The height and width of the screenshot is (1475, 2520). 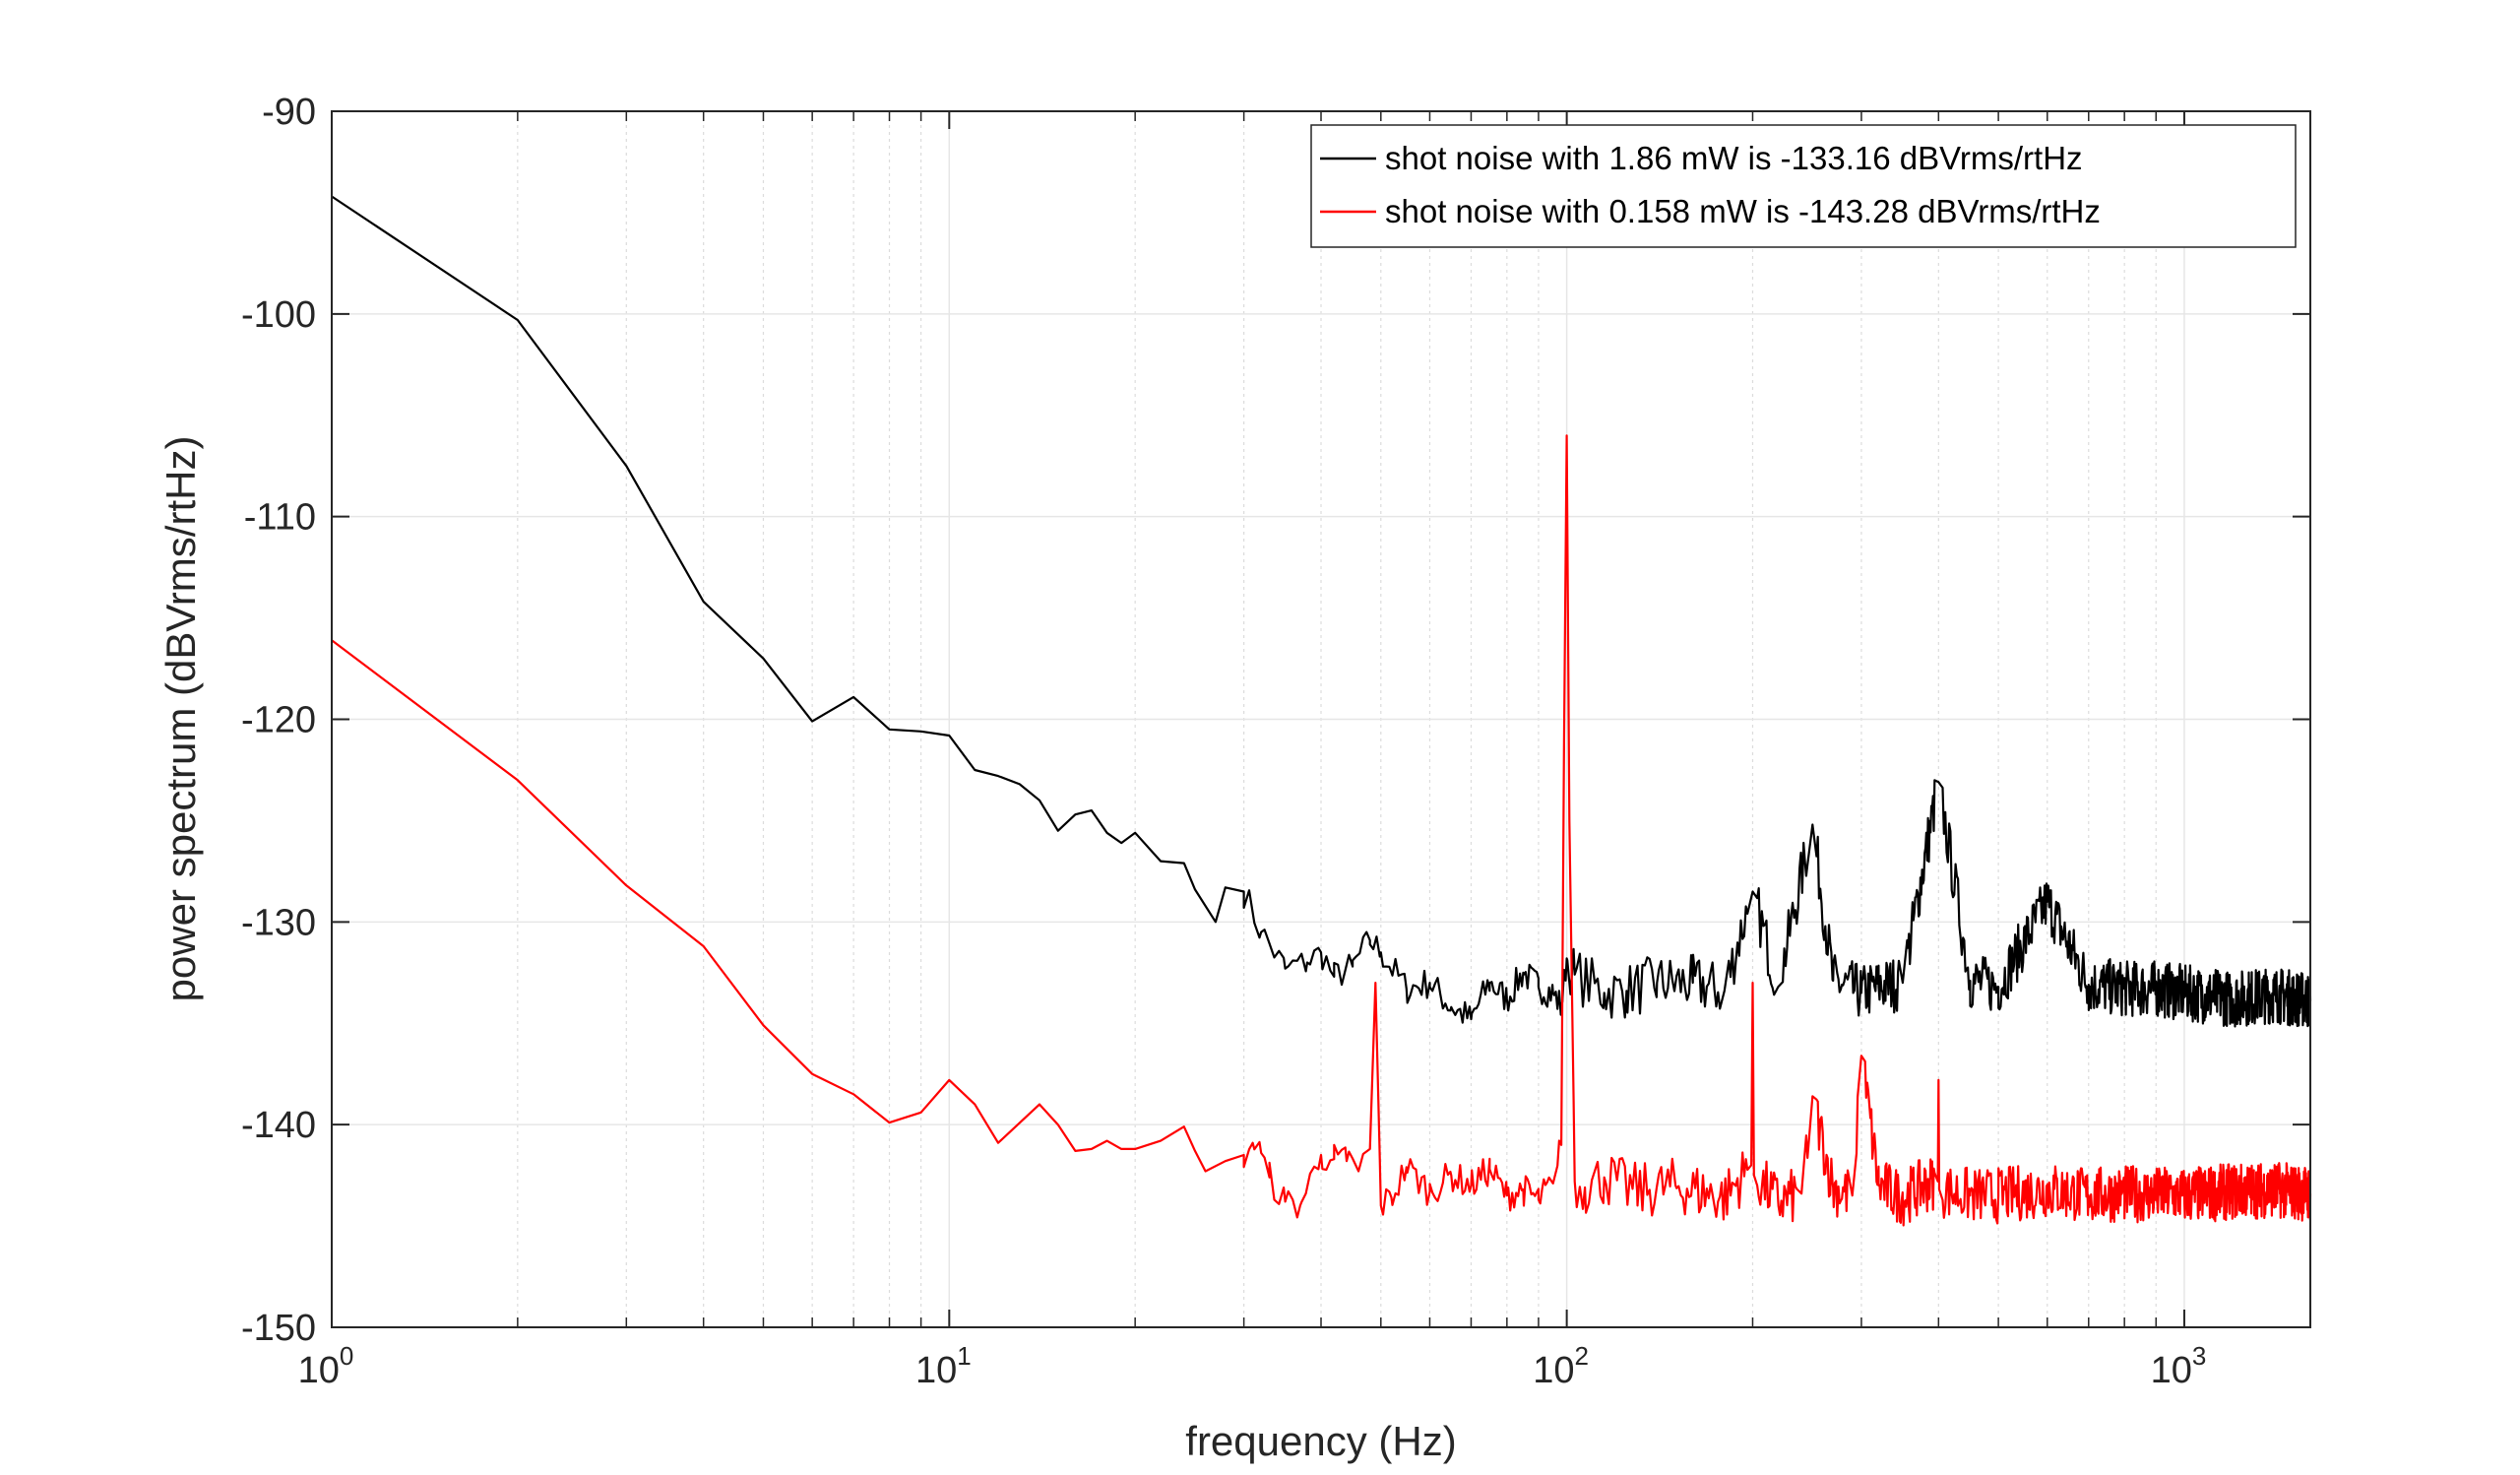 I want to click on y-tick-label: -90, so click(x=289, y=112).